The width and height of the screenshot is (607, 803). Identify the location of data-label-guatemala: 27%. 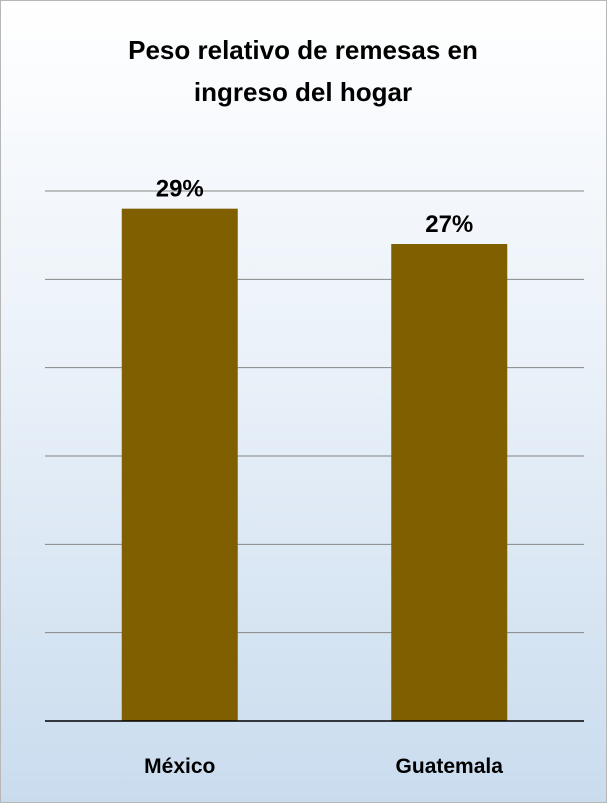
(449, 224).